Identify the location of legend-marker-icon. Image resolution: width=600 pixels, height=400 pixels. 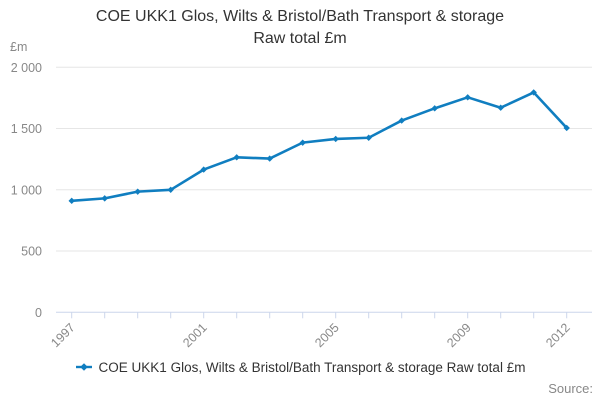
(83, 367).